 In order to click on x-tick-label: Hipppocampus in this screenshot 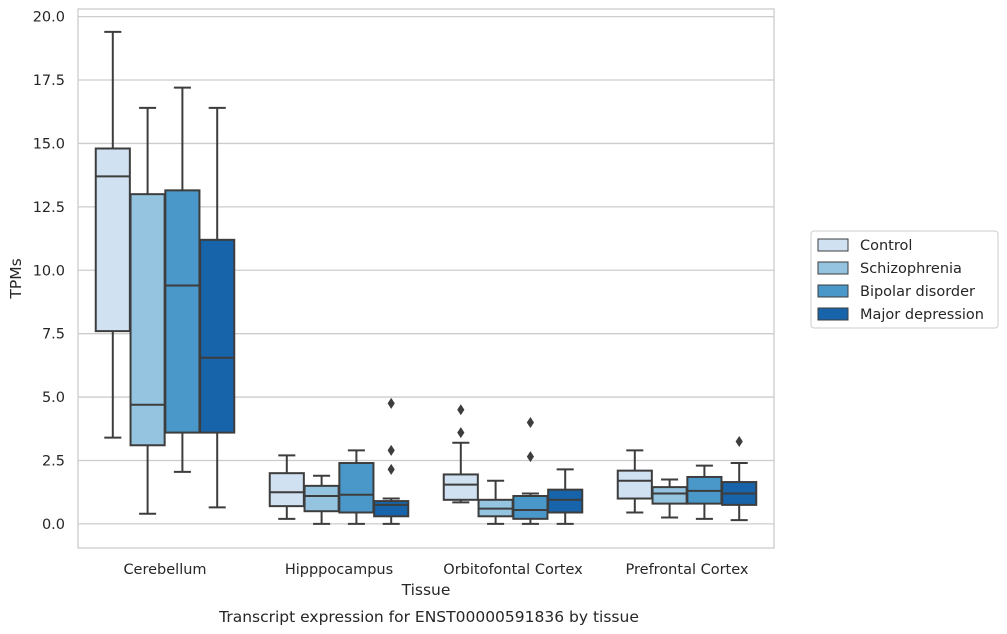, I will do `click(339, 570)`.